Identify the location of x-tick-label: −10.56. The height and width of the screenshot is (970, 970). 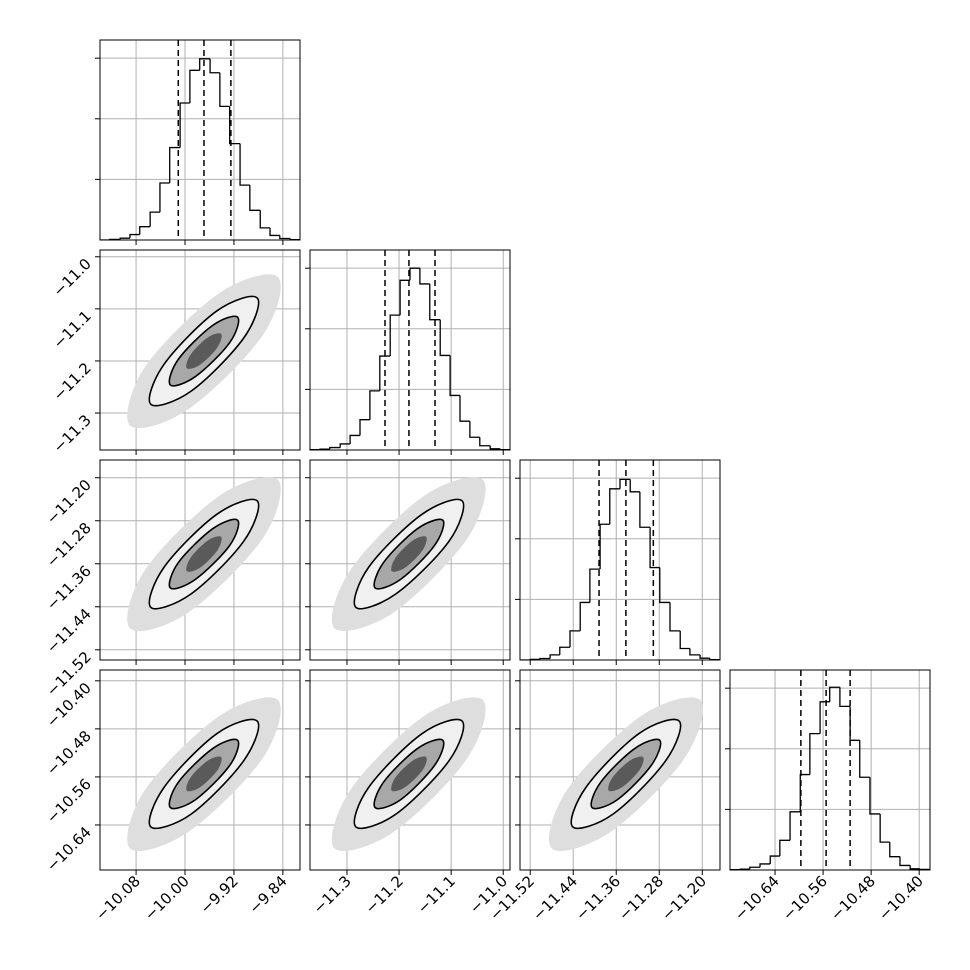
(805, 898).